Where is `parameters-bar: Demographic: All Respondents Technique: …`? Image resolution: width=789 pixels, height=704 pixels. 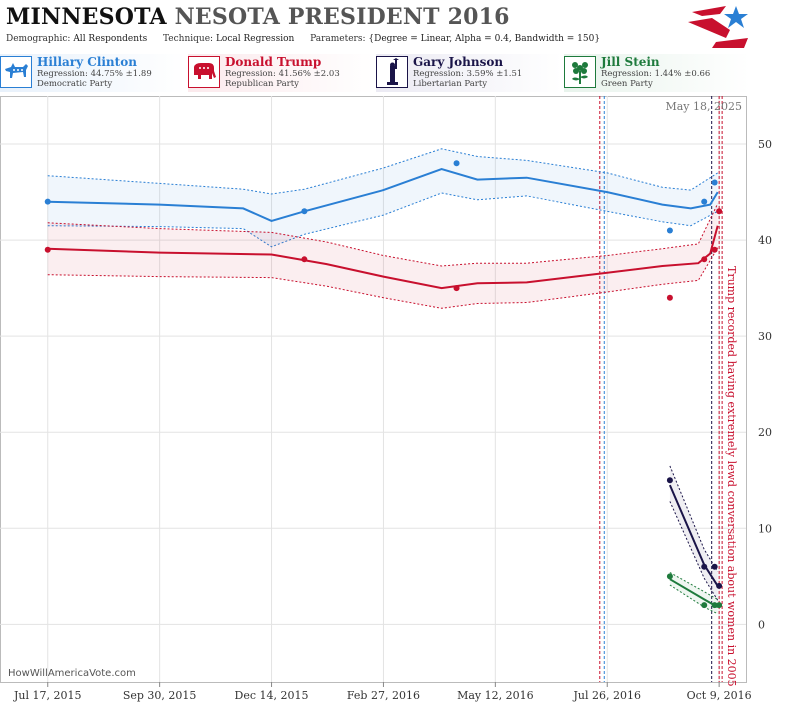
parameters-bar: Demographic: All Respondents Technique: … is located at coordinates (303, 39).